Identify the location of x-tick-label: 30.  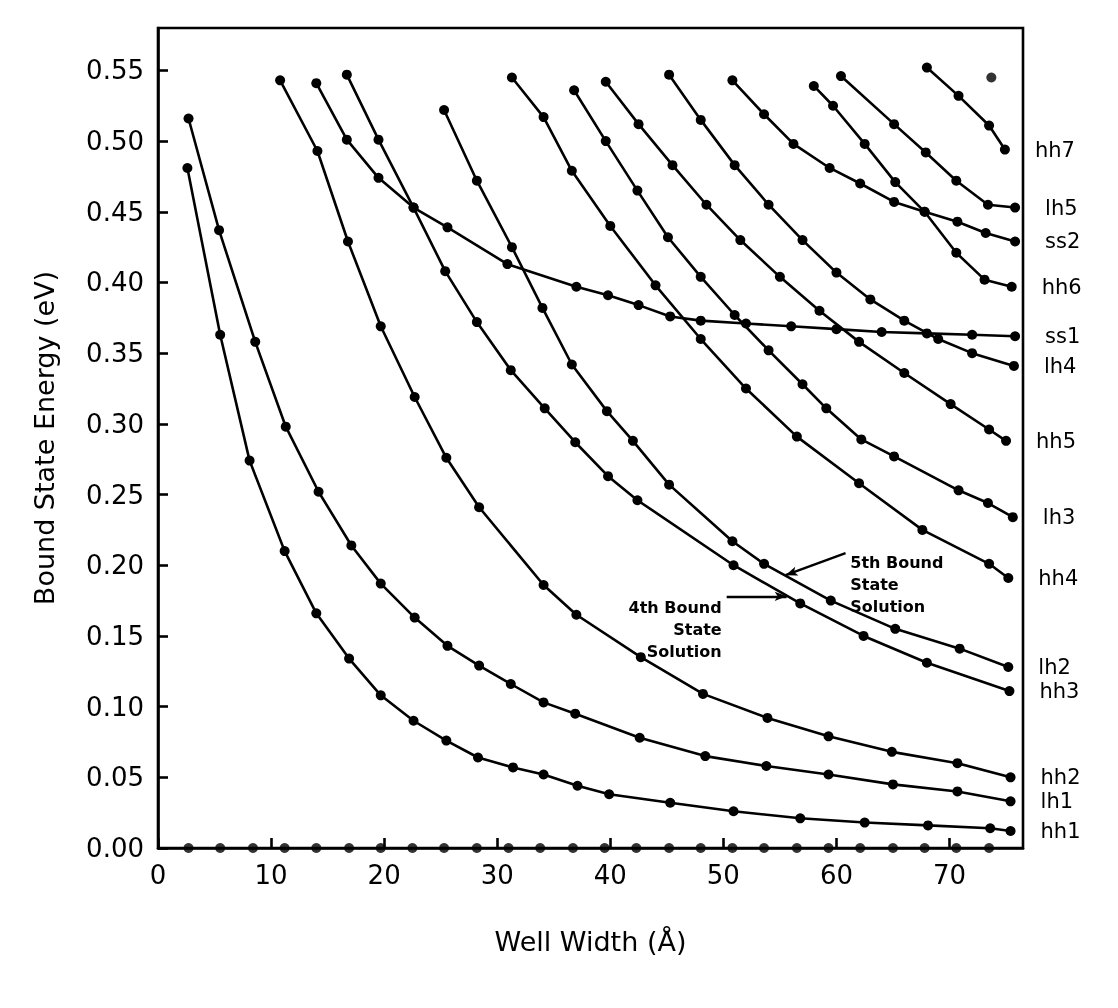
(497, 875).